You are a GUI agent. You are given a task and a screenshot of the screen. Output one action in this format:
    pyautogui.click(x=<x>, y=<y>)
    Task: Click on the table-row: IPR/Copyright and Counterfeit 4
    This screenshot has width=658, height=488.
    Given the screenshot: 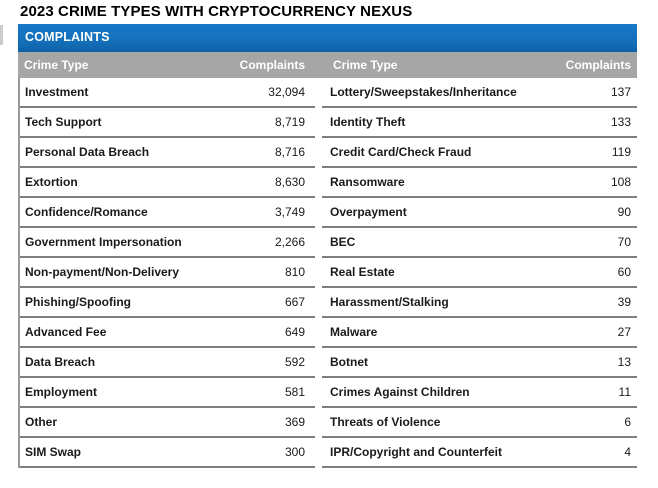 What is the action you would take?
    pyautogui.click(x=479, y=453)
    